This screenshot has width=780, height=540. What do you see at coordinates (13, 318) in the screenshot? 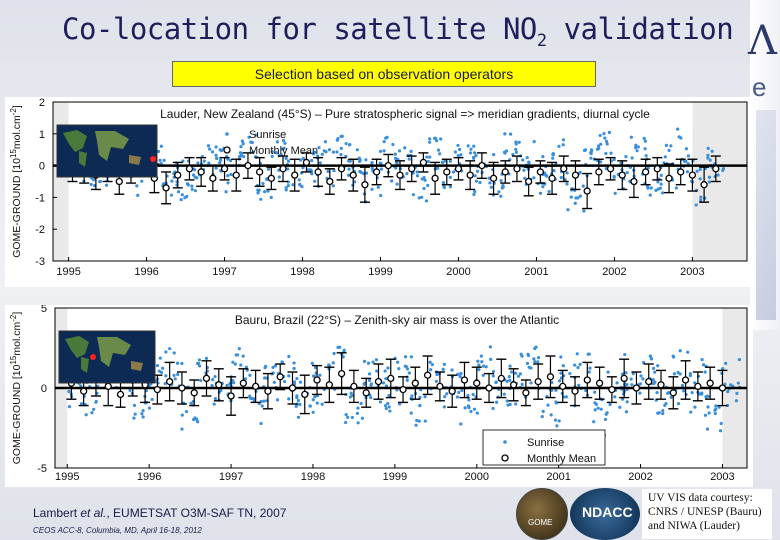
I see `y-axis-label-part: -2` at bounding box center [13, 318].